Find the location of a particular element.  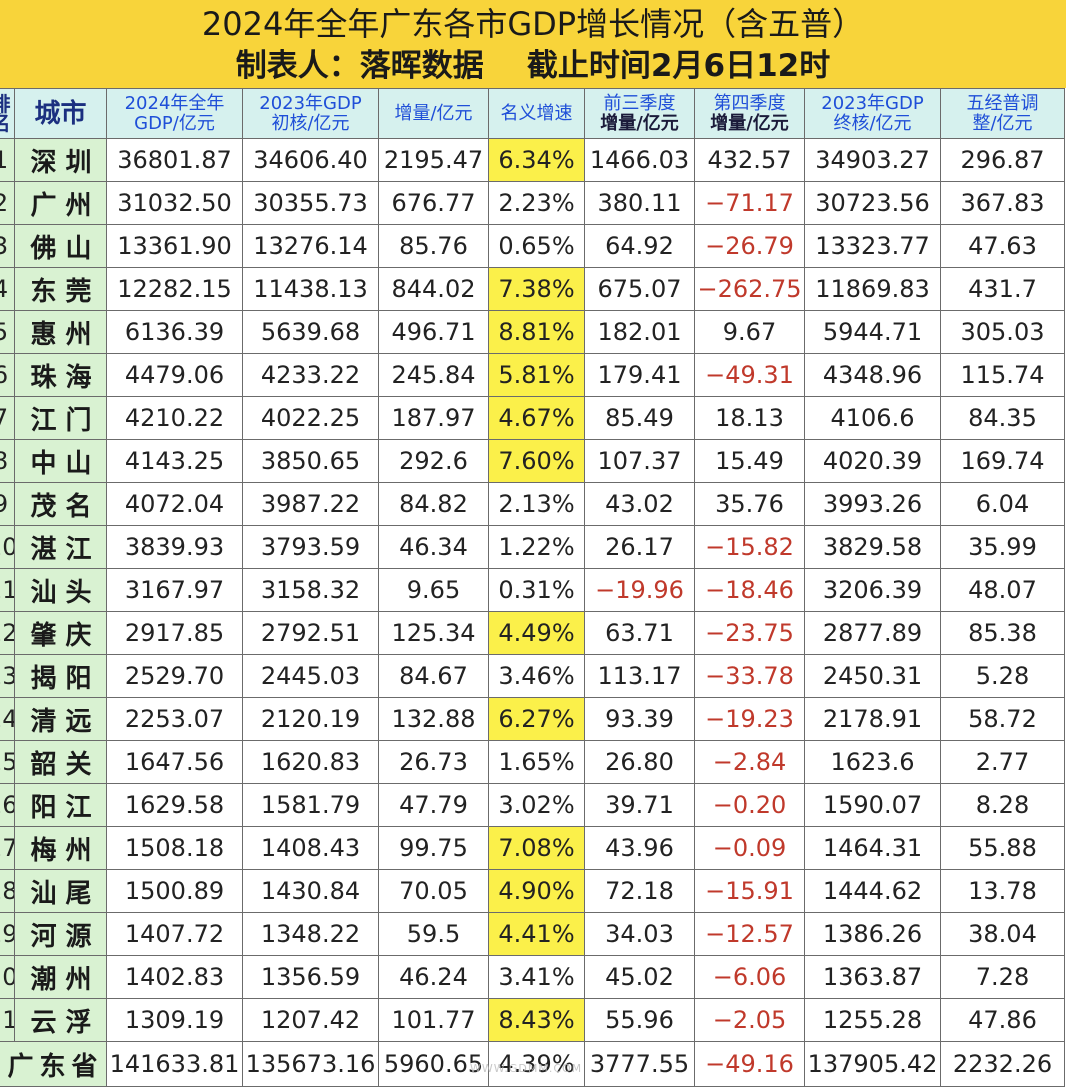

q4-cell: −0.20 is located at coordinates (749, 805).